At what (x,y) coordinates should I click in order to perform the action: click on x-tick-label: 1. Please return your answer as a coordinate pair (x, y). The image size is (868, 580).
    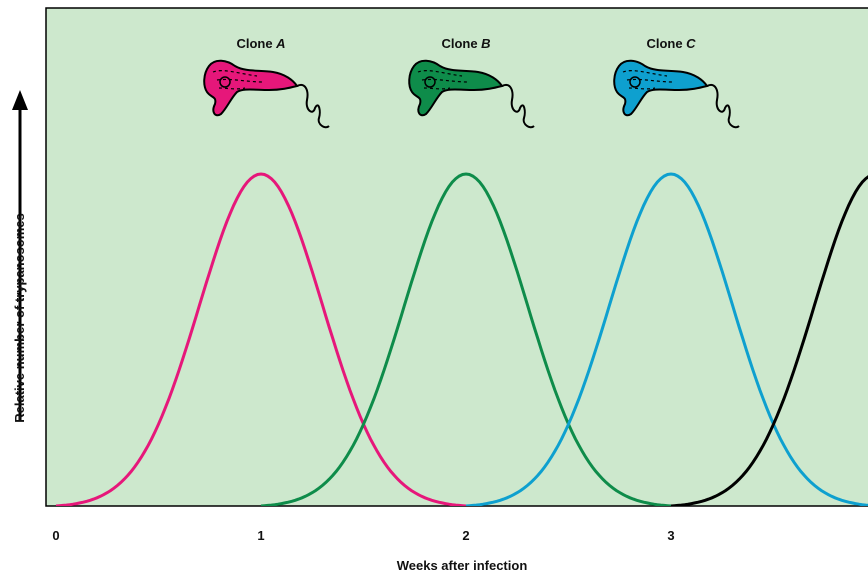
    Looking at the image, I should click on (260, 535).